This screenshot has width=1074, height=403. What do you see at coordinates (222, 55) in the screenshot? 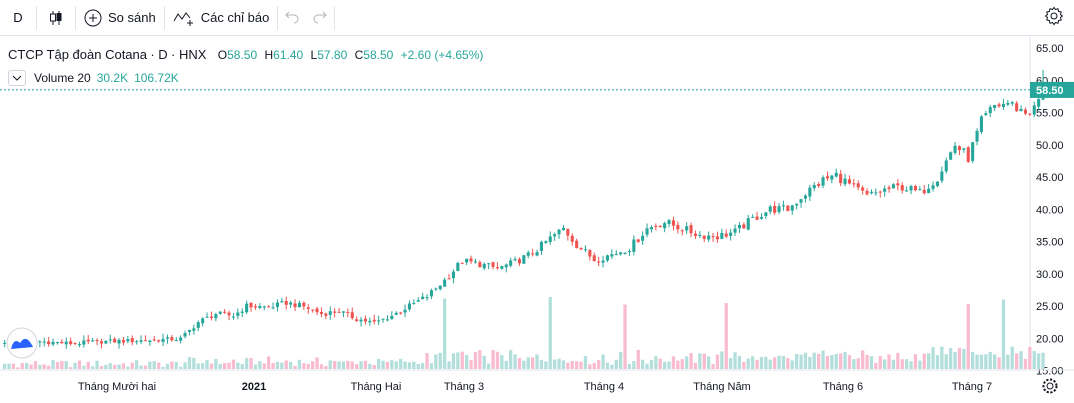
I see `open-key: O` at bounding box center [222, 55].